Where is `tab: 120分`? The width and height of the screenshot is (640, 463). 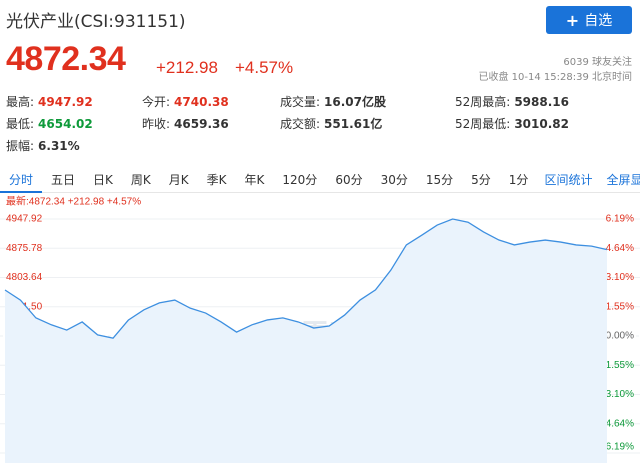
tab: 120分 is located at coordinates (300, 180).